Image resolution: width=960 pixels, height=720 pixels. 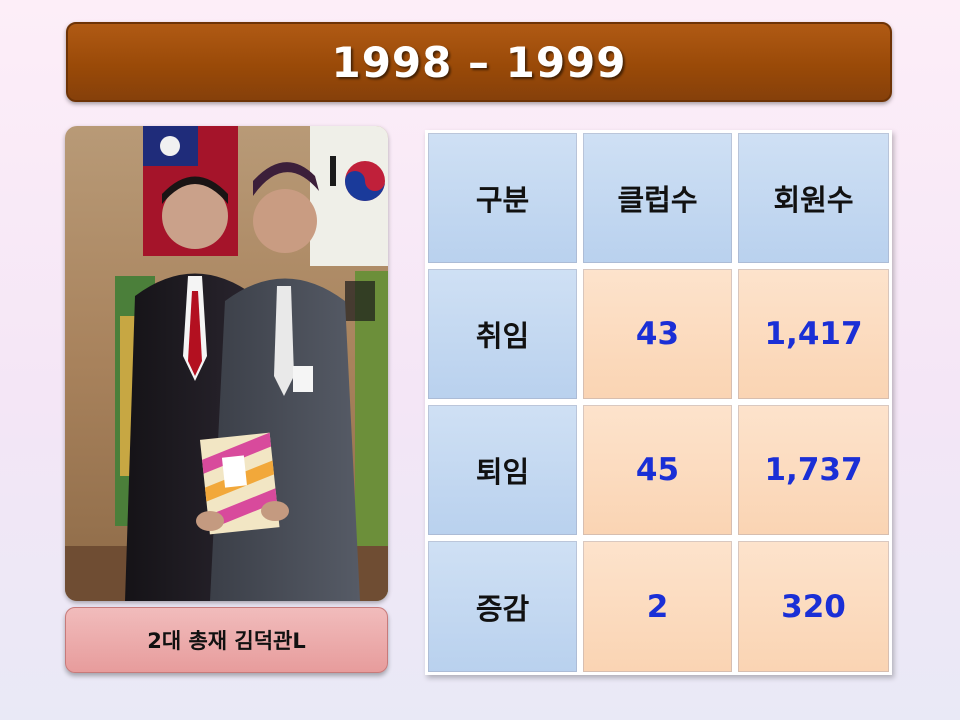 I want to click on row-label: 증감, so click(x=502, y=608).